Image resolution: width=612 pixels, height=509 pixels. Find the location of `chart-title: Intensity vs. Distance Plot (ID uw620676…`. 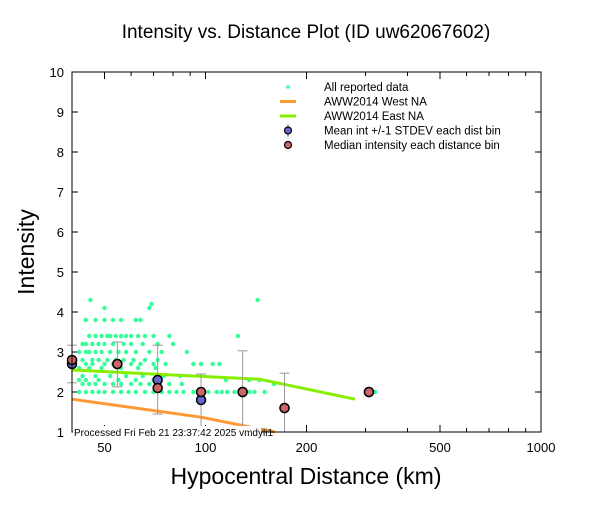

chart-title: Intensity vs. Distance Plot (ID uw620676… is located at coordinates (306, 32).